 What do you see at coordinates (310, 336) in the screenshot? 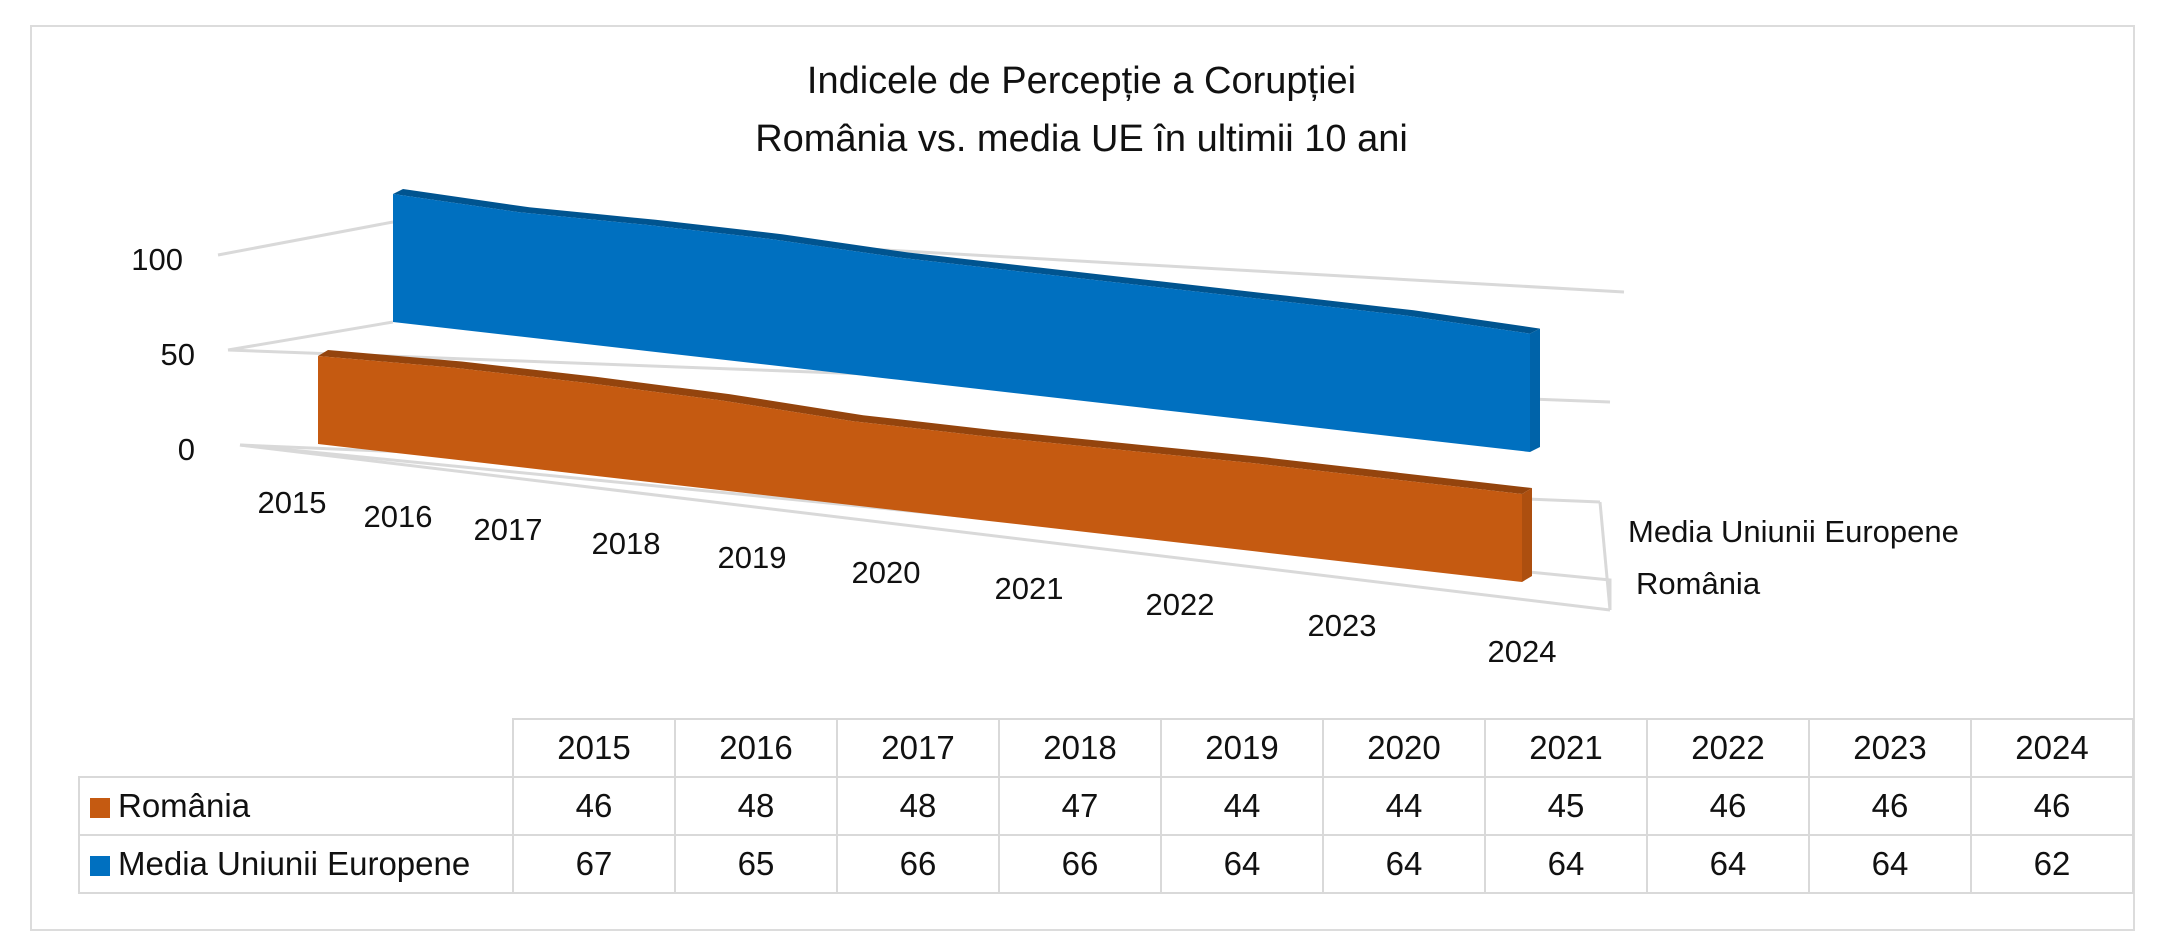
I see `gridline-50-side` at bounding box center [310, 336].